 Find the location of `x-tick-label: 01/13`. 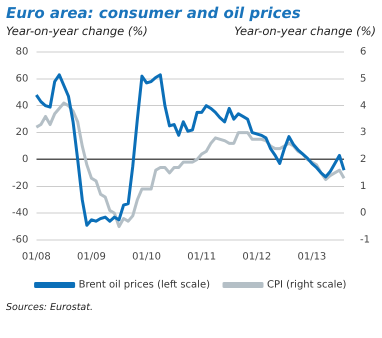

x-tick-label: 01/13 is located at coordinates (311, 257).